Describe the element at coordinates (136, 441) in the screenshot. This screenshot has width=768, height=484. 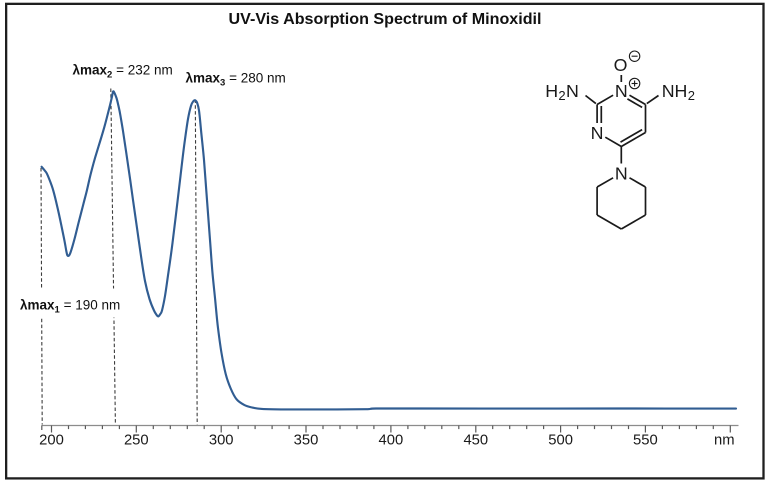
I see `svg-text: 250` at that location.